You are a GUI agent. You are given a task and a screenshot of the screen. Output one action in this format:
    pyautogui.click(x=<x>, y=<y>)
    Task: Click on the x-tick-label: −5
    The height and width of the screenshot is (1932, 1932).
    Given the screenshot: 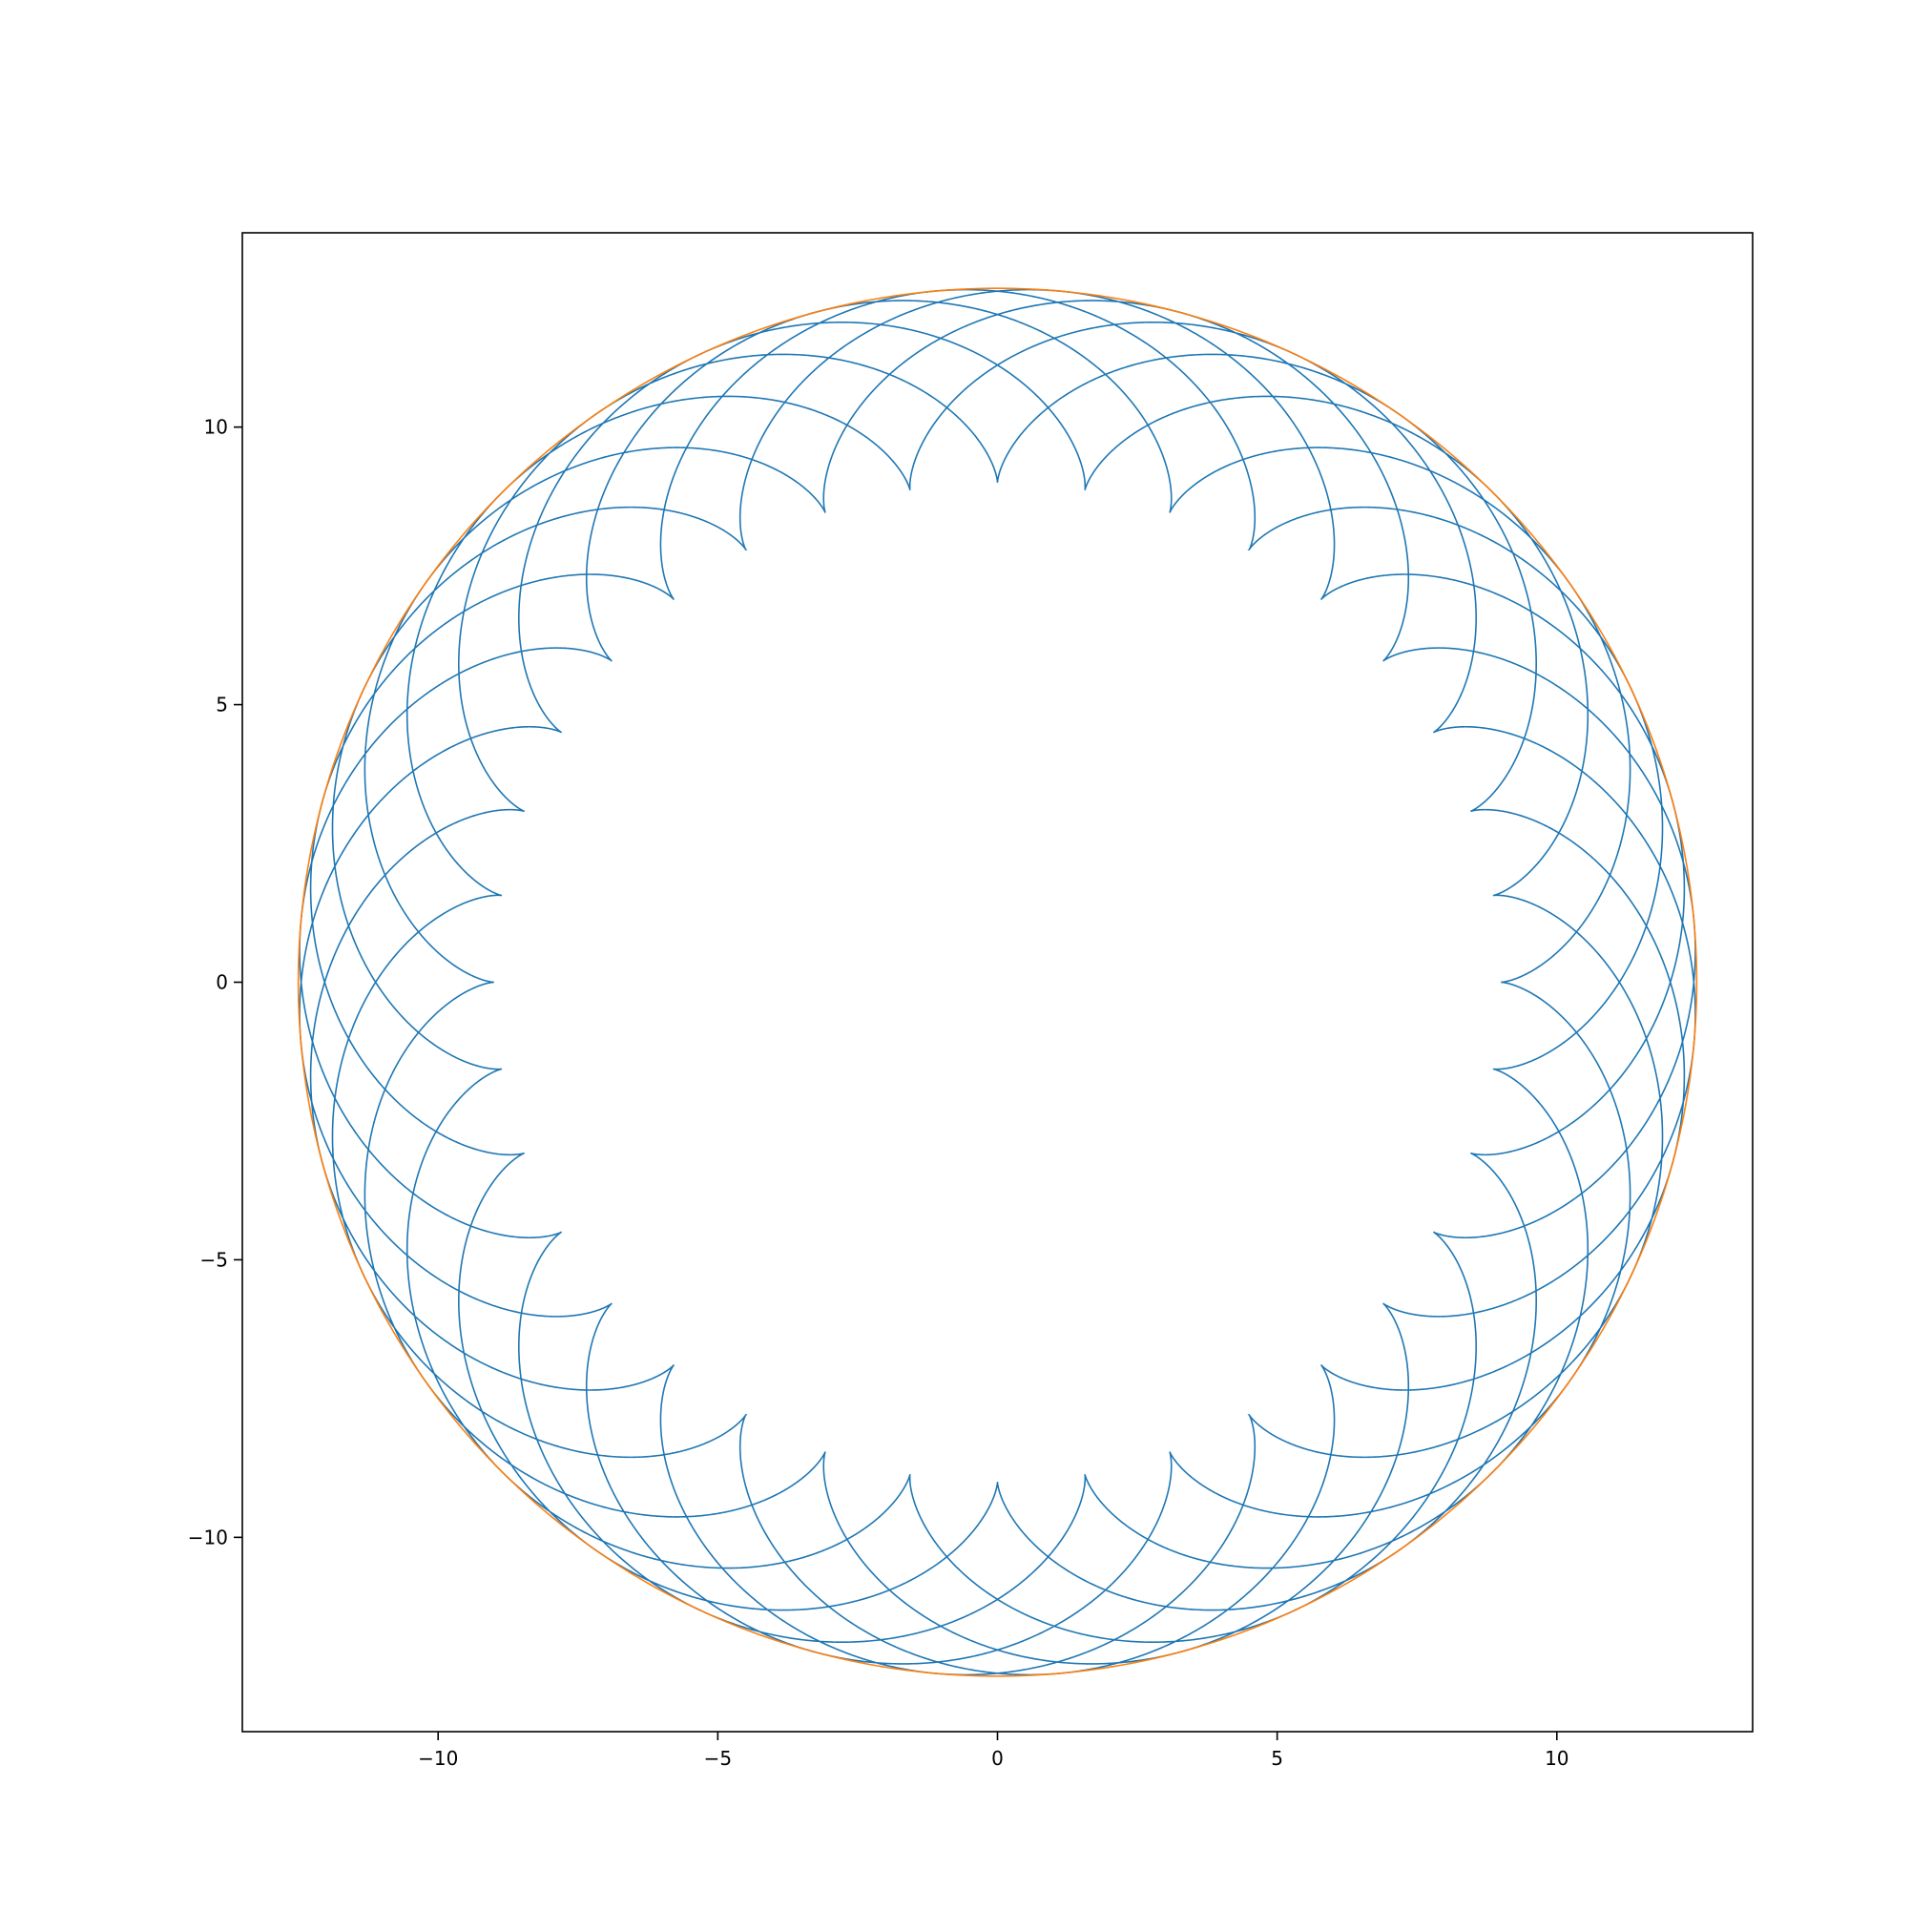 What is the action you would take?
    pyautogui.click(x=718, y=1758)
    